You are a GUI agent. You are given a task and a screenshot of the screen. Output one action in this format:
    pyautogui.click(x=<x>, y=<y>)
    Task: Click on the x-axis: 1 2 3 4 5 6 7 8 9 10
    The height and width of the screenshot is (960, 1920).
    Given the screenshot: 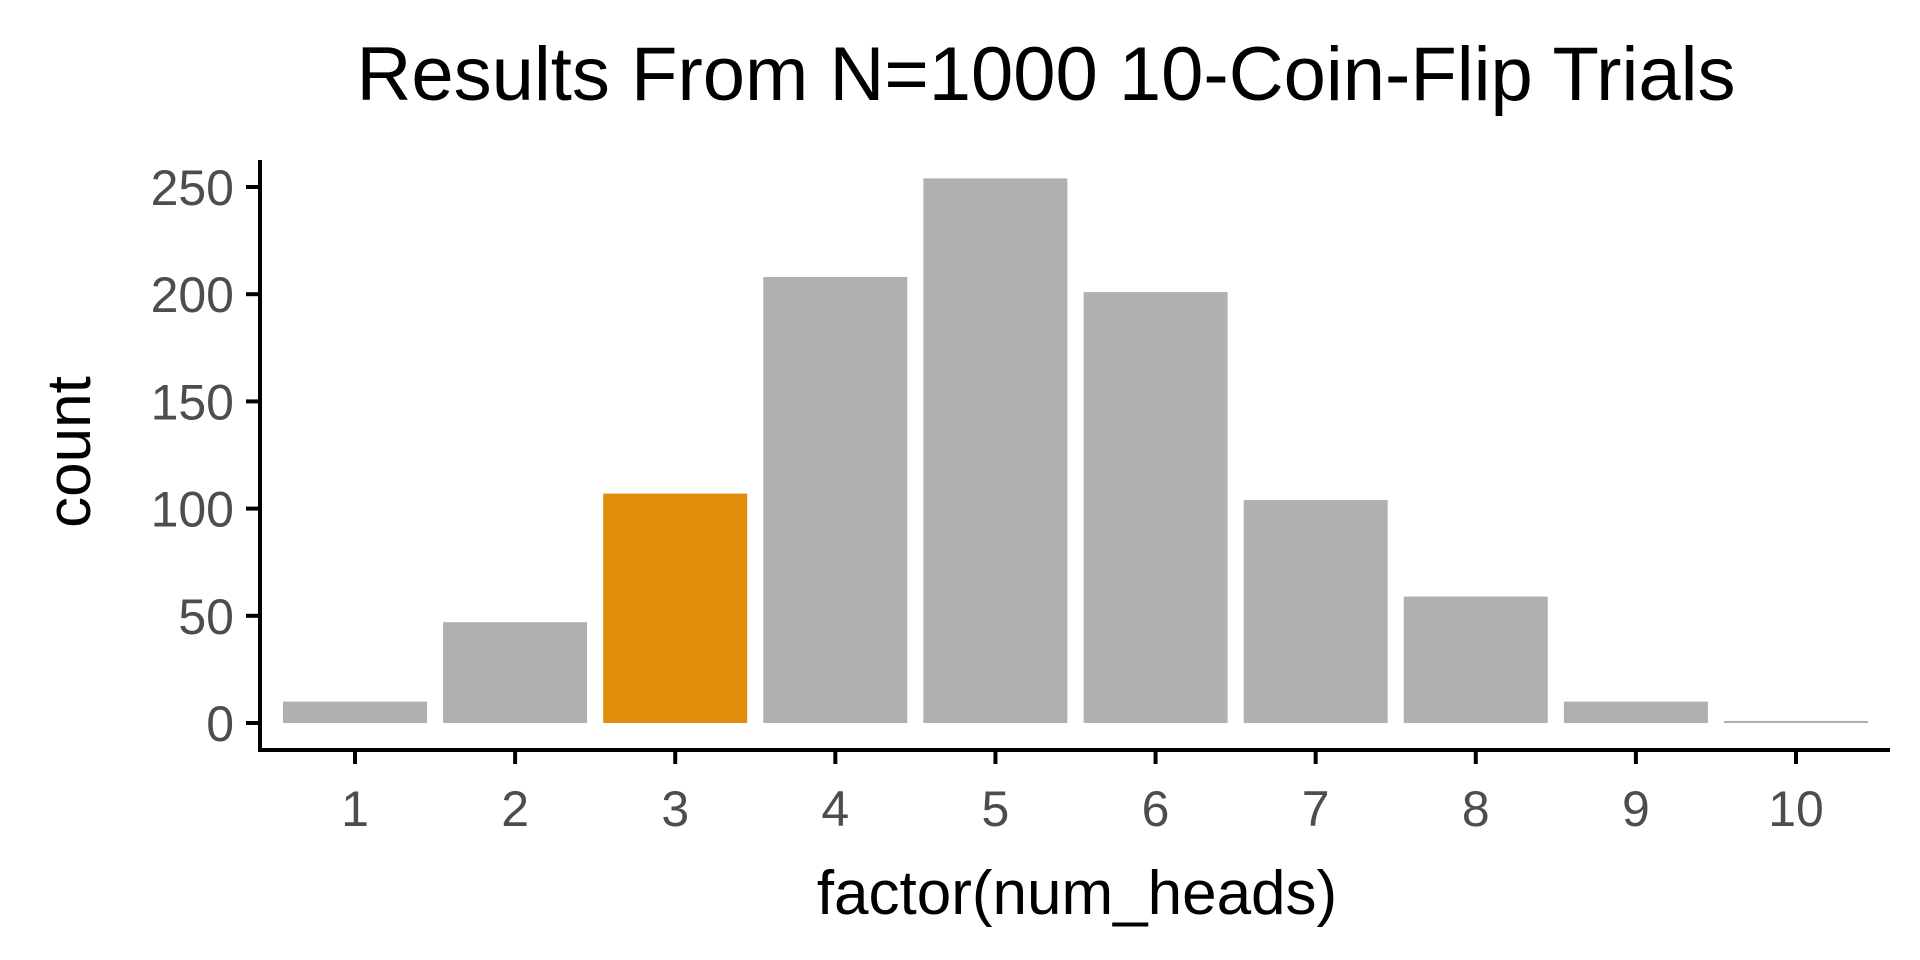 What is the action you would take?
    pyautogui.click(x=1074, y=792)
    